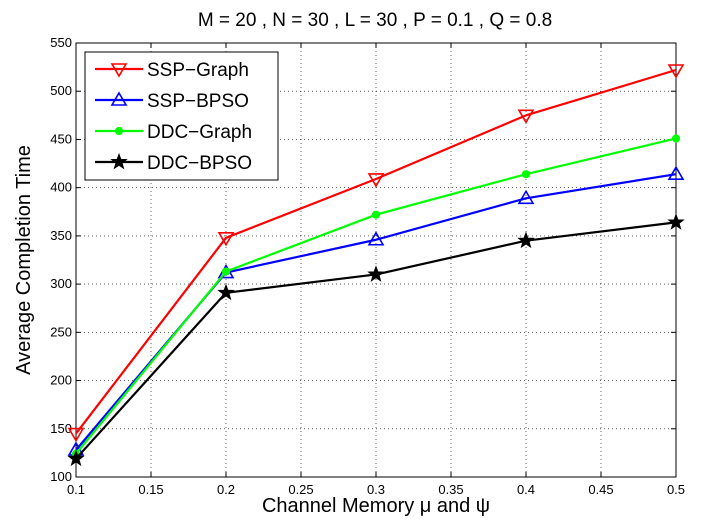 The image size is (702, 527). What do you see at coordinates (526, 489) in the screenshot?
I see `x-tick-label: 0.4` at bounding box center [526, 489].